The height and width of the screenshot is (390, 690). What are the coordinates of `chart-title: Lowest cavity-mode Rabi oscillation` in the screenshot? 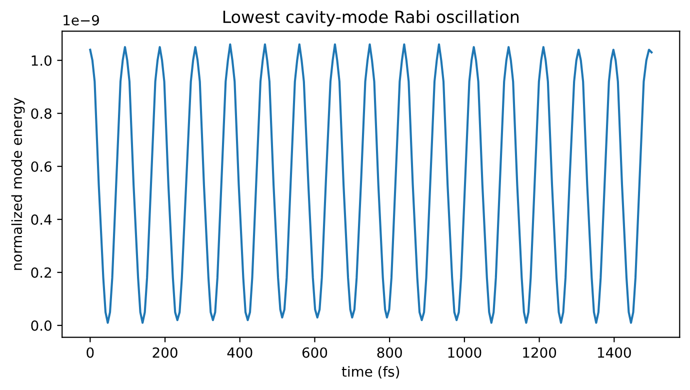 It's located at (371, 18).